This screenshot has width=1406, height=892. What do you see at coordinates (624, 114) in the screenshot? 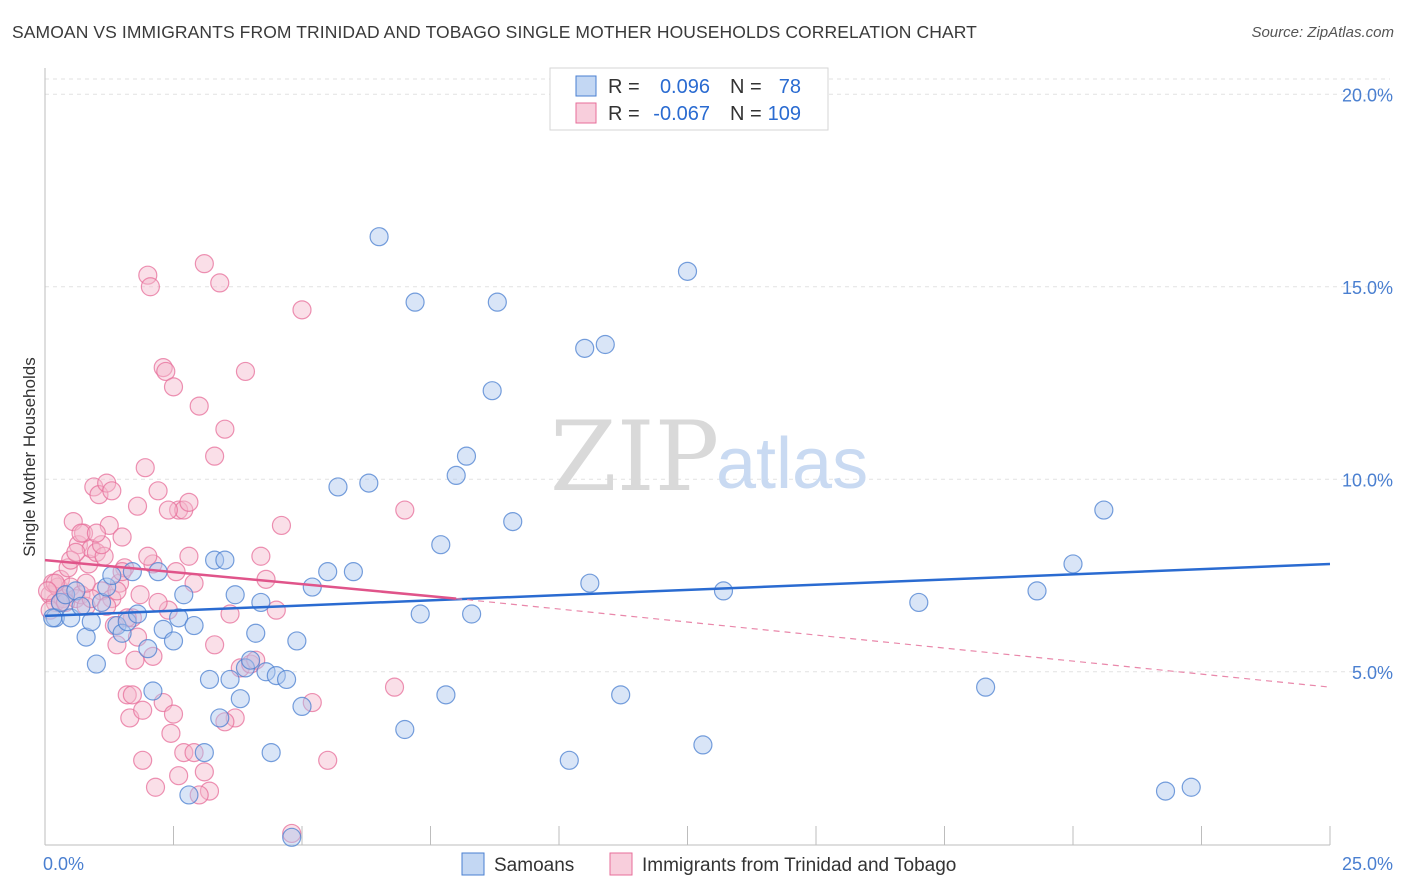
I see `stats-r-label: R =` at bounding box center [624, 114].